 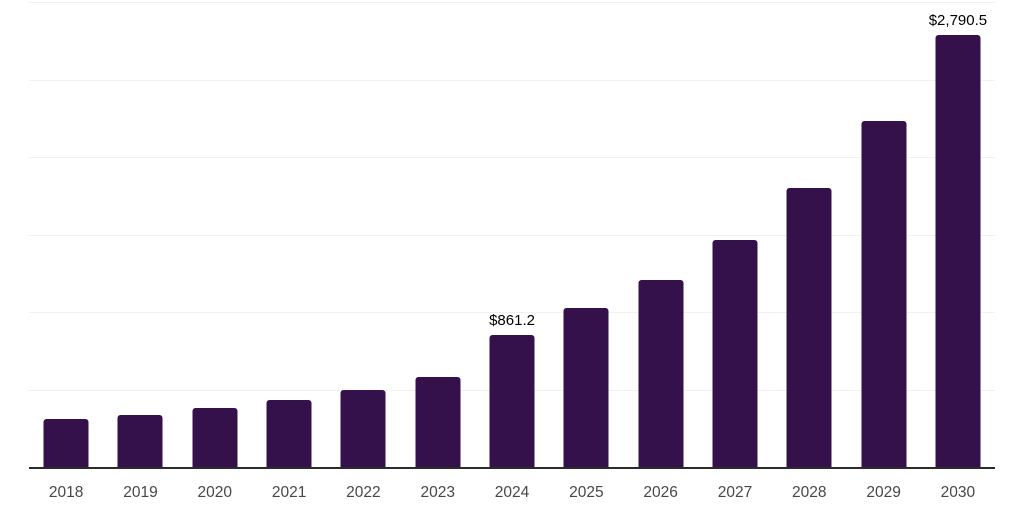 What do you see at coordinates (586, 388) in the screenshot?
I see `bar-2025` at bounding box center [586, 388].